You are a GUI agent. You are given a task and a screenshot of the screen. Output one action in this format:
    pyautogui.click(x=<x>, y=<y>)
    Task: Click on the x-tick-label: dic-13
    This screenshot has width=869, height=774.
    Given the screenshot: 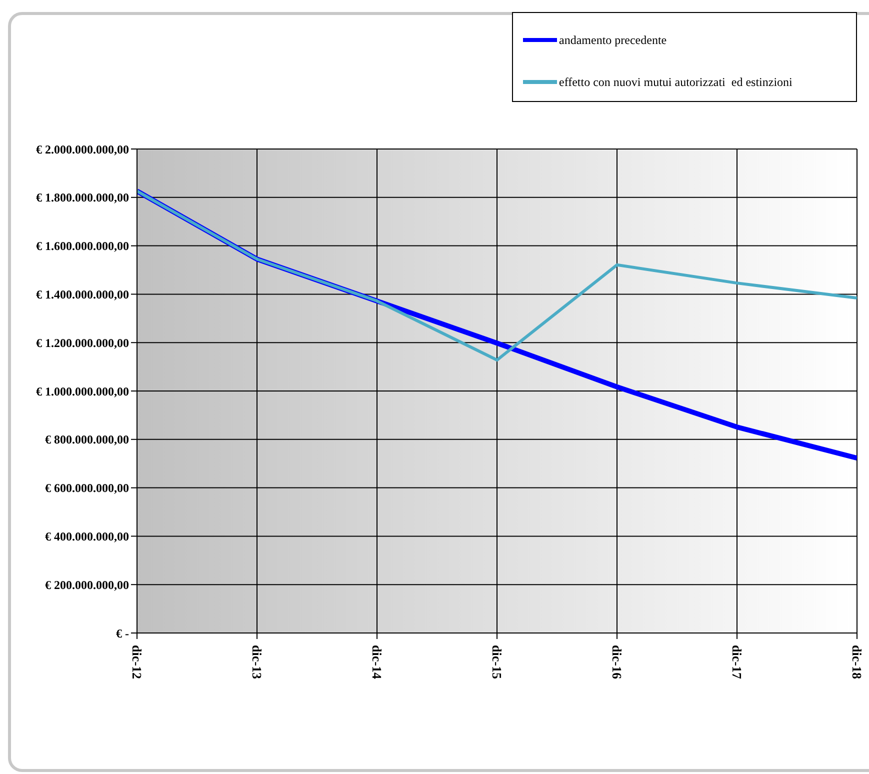 What is the action you would take?
    pyautogui.click(x=257, y=662)
    